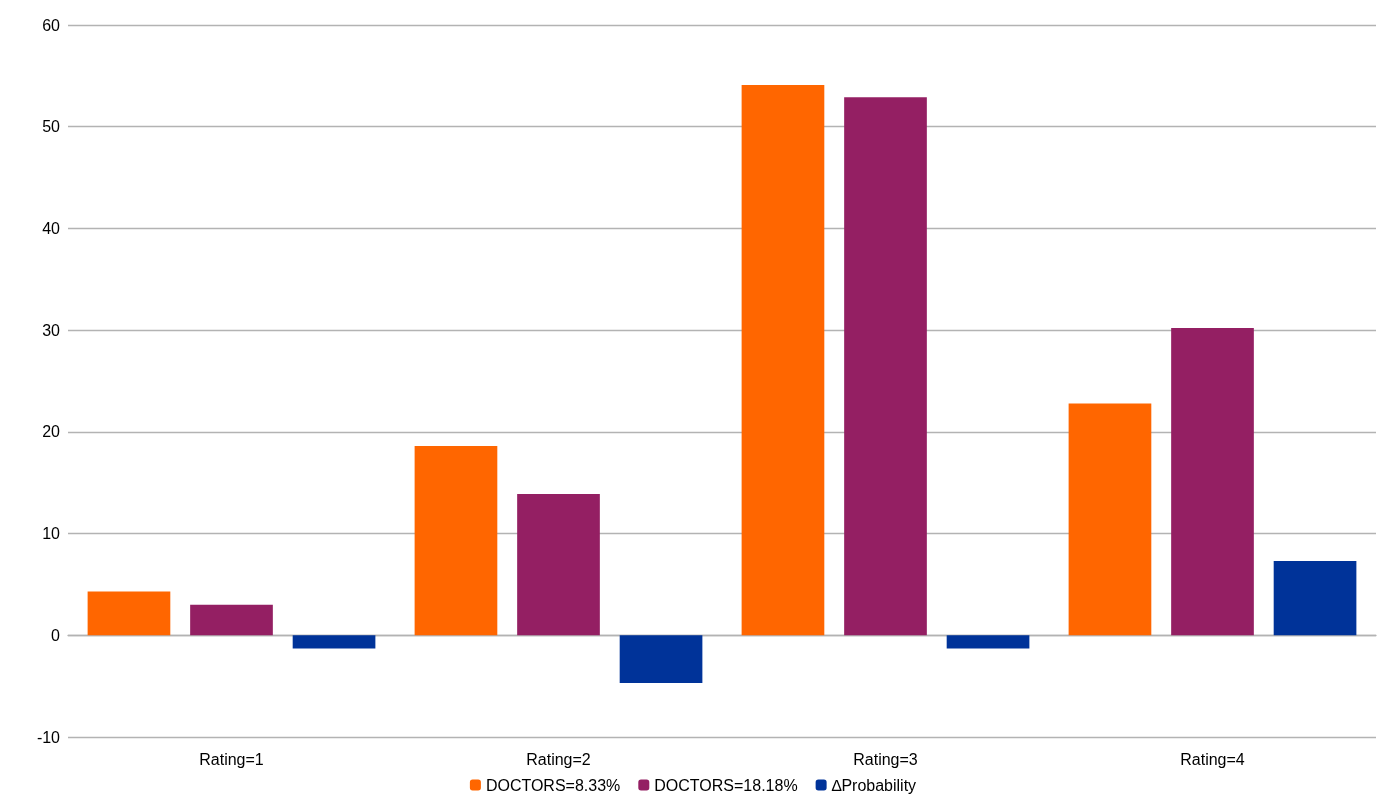 Image resolution: width=1386 pixels, height=808 pixels. Describe the element at coordinates (558, 759) in the screenshot. I see `x-tick-label: Rating=2` at that location.